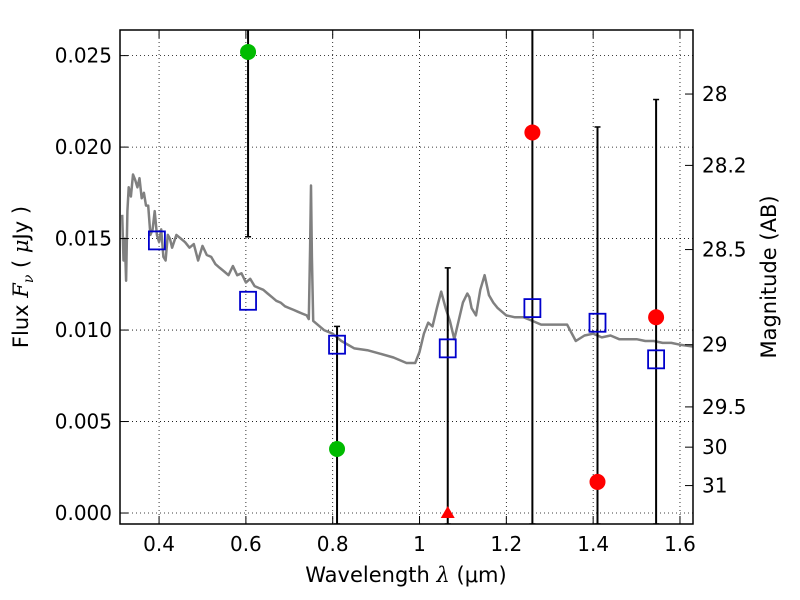  I want to click on y-tick-label: 0.000, so click(83, 513).